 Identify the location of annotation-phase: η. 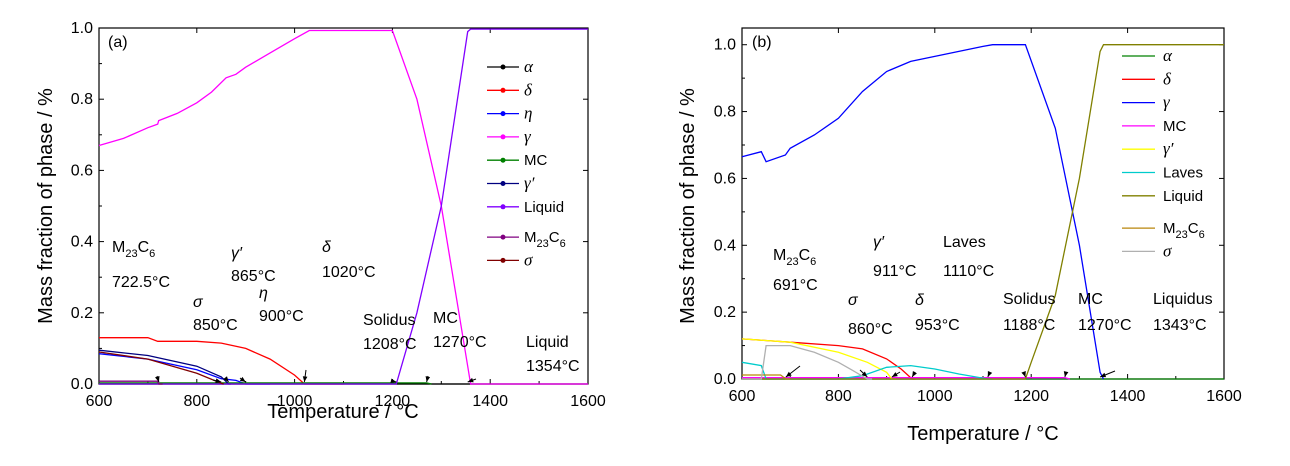
(263, 293).